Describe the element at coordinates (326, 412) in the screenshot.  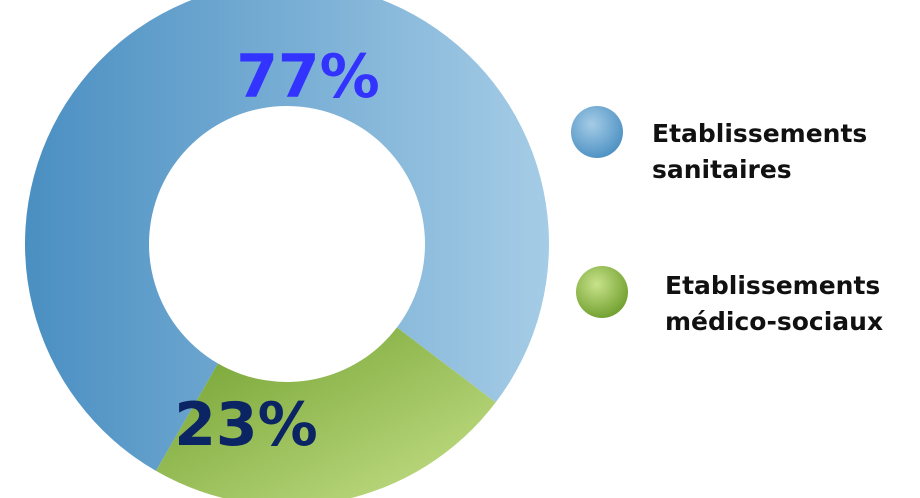
I see `slice-etablissements-medico-sociaux` at that location.